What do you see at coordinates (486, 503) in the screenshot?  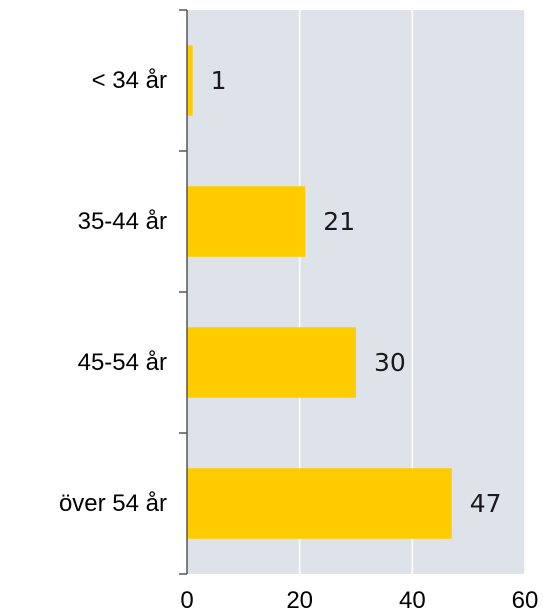 I see `data-label-3: 47` at bounding box center [486, 503].